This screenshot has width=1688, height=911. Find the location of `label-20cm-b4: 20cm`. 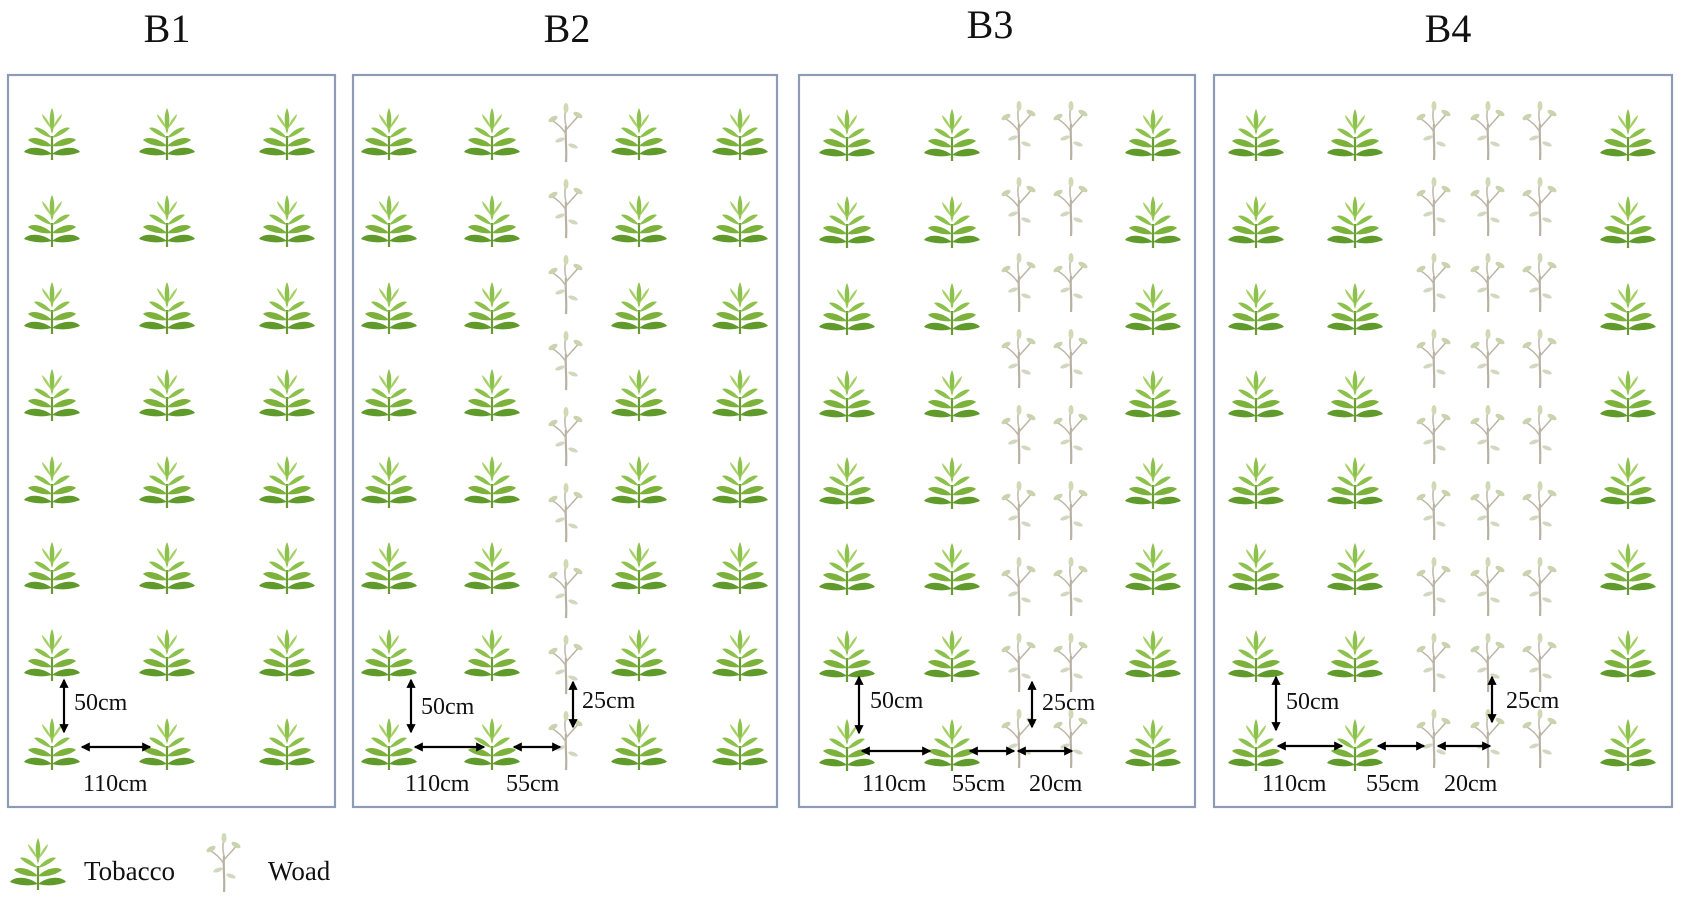

label-20cm-b4: 20cm is located at coordinates (1471, 784).